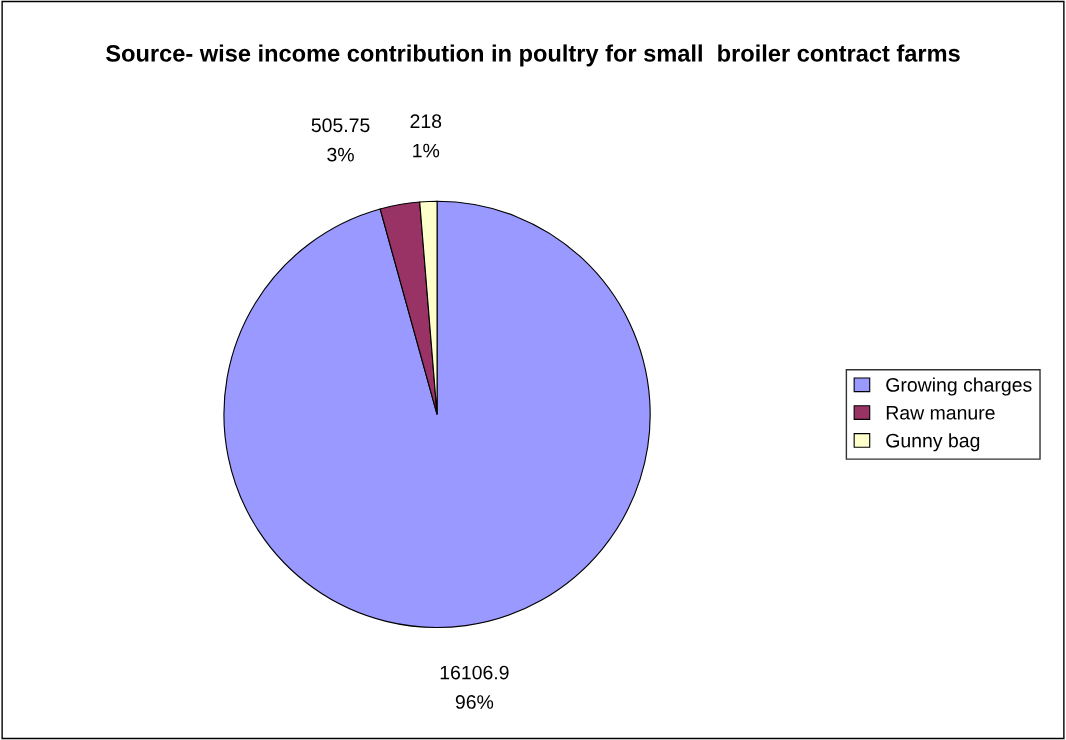 The width and height of the screenshot is (1066, 740). I want to click on chart-title: Source- wise income contribution in poultry for small broiler contract farms, so click(533, 55).